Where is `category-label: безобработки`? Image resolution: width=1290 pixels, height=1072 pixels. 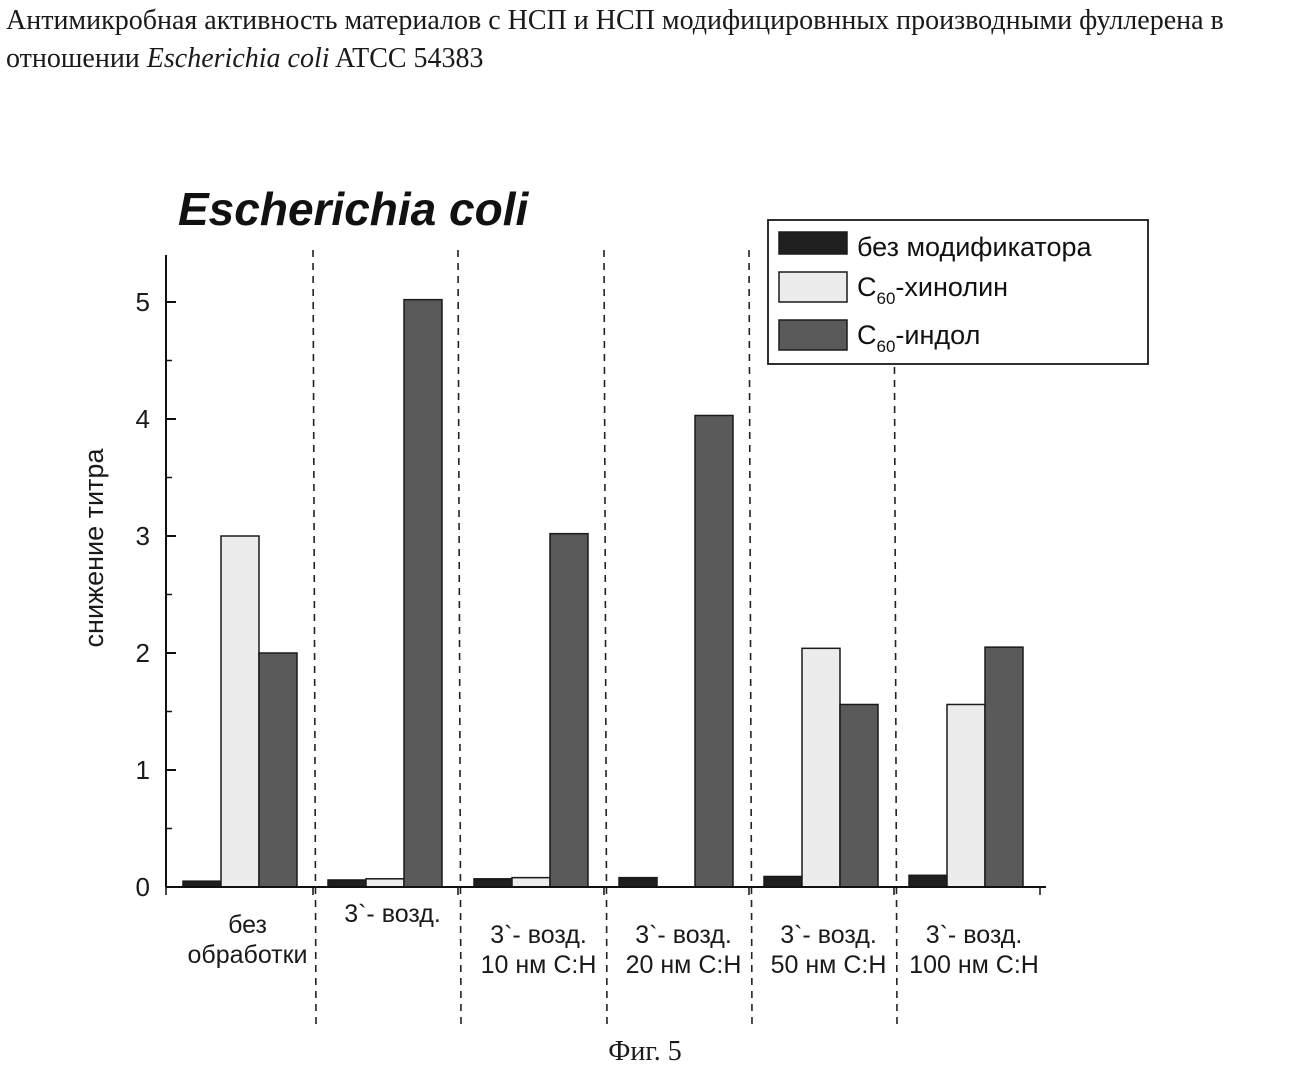
category-label: безобработки is located at coordinates (247, 940).